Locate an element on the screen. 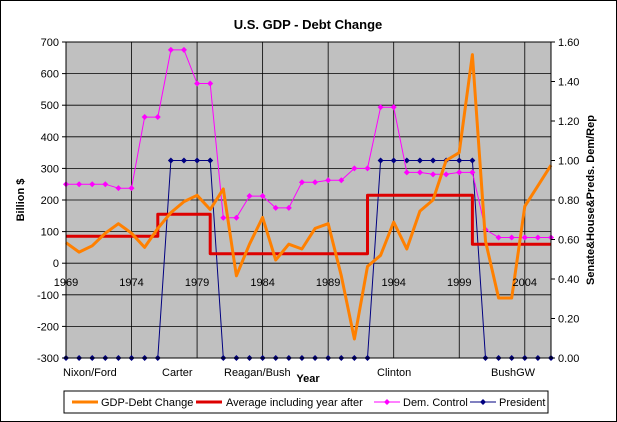 Image resolution: width=617 pixels, height=422 pixels. tick-label-x: 1969 is located at coordinates (66, 283).